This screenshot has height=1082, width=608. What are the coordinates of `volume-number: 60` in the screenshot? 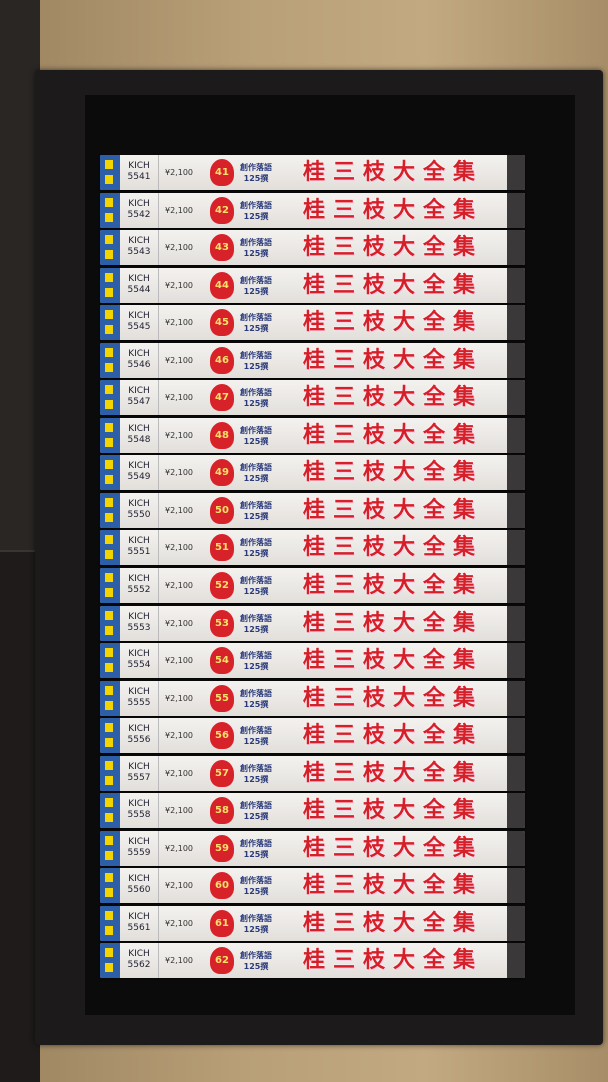 It's located at (222, 886).